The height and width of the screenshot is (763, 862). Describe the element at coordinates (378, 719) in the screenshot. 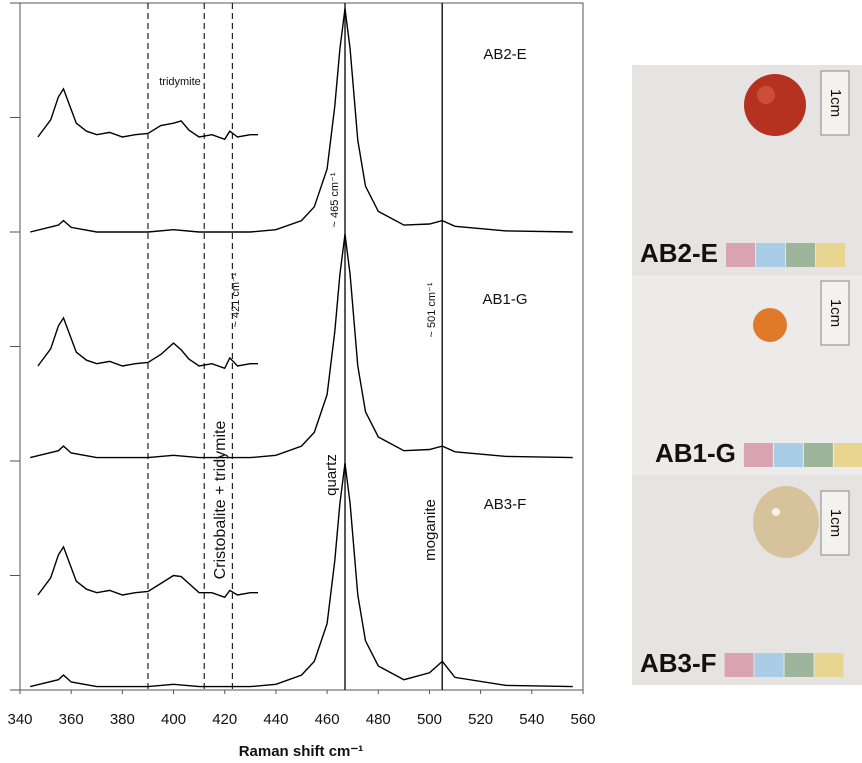

I see `x-tick-label: 480` at that location.